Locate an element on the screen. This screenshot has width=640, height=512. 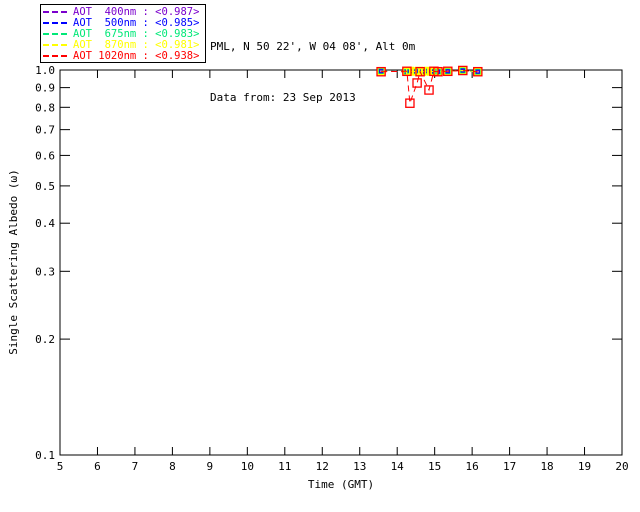
x-tick-label: 8 is located at coordinates (172, 466).